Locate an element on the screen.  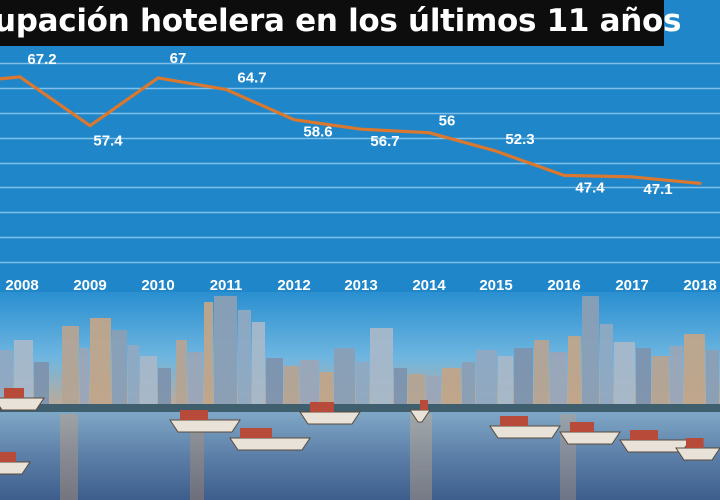
shoreline is located at coordinates (360, 409).